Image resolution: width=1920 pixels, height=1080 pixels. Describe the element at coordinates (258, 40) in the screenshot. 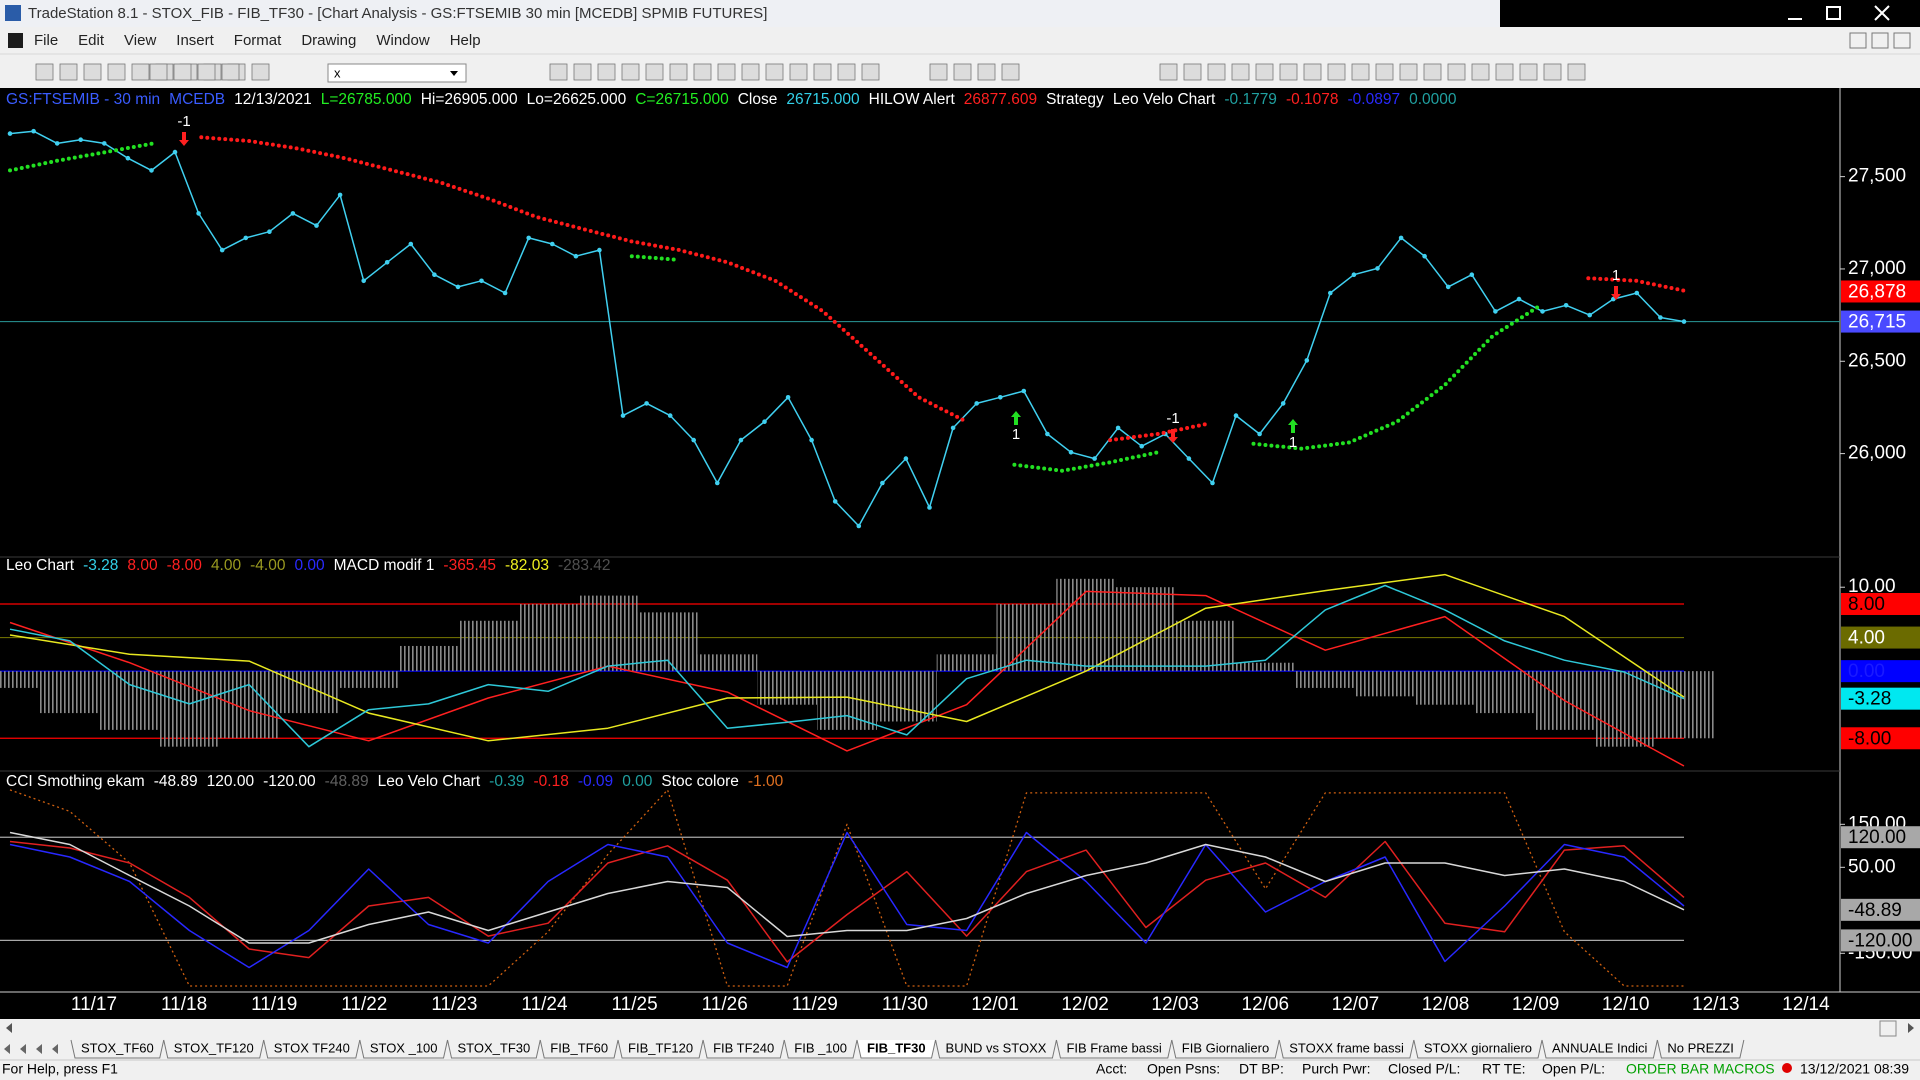

I see `menu-item: Format` at that location.